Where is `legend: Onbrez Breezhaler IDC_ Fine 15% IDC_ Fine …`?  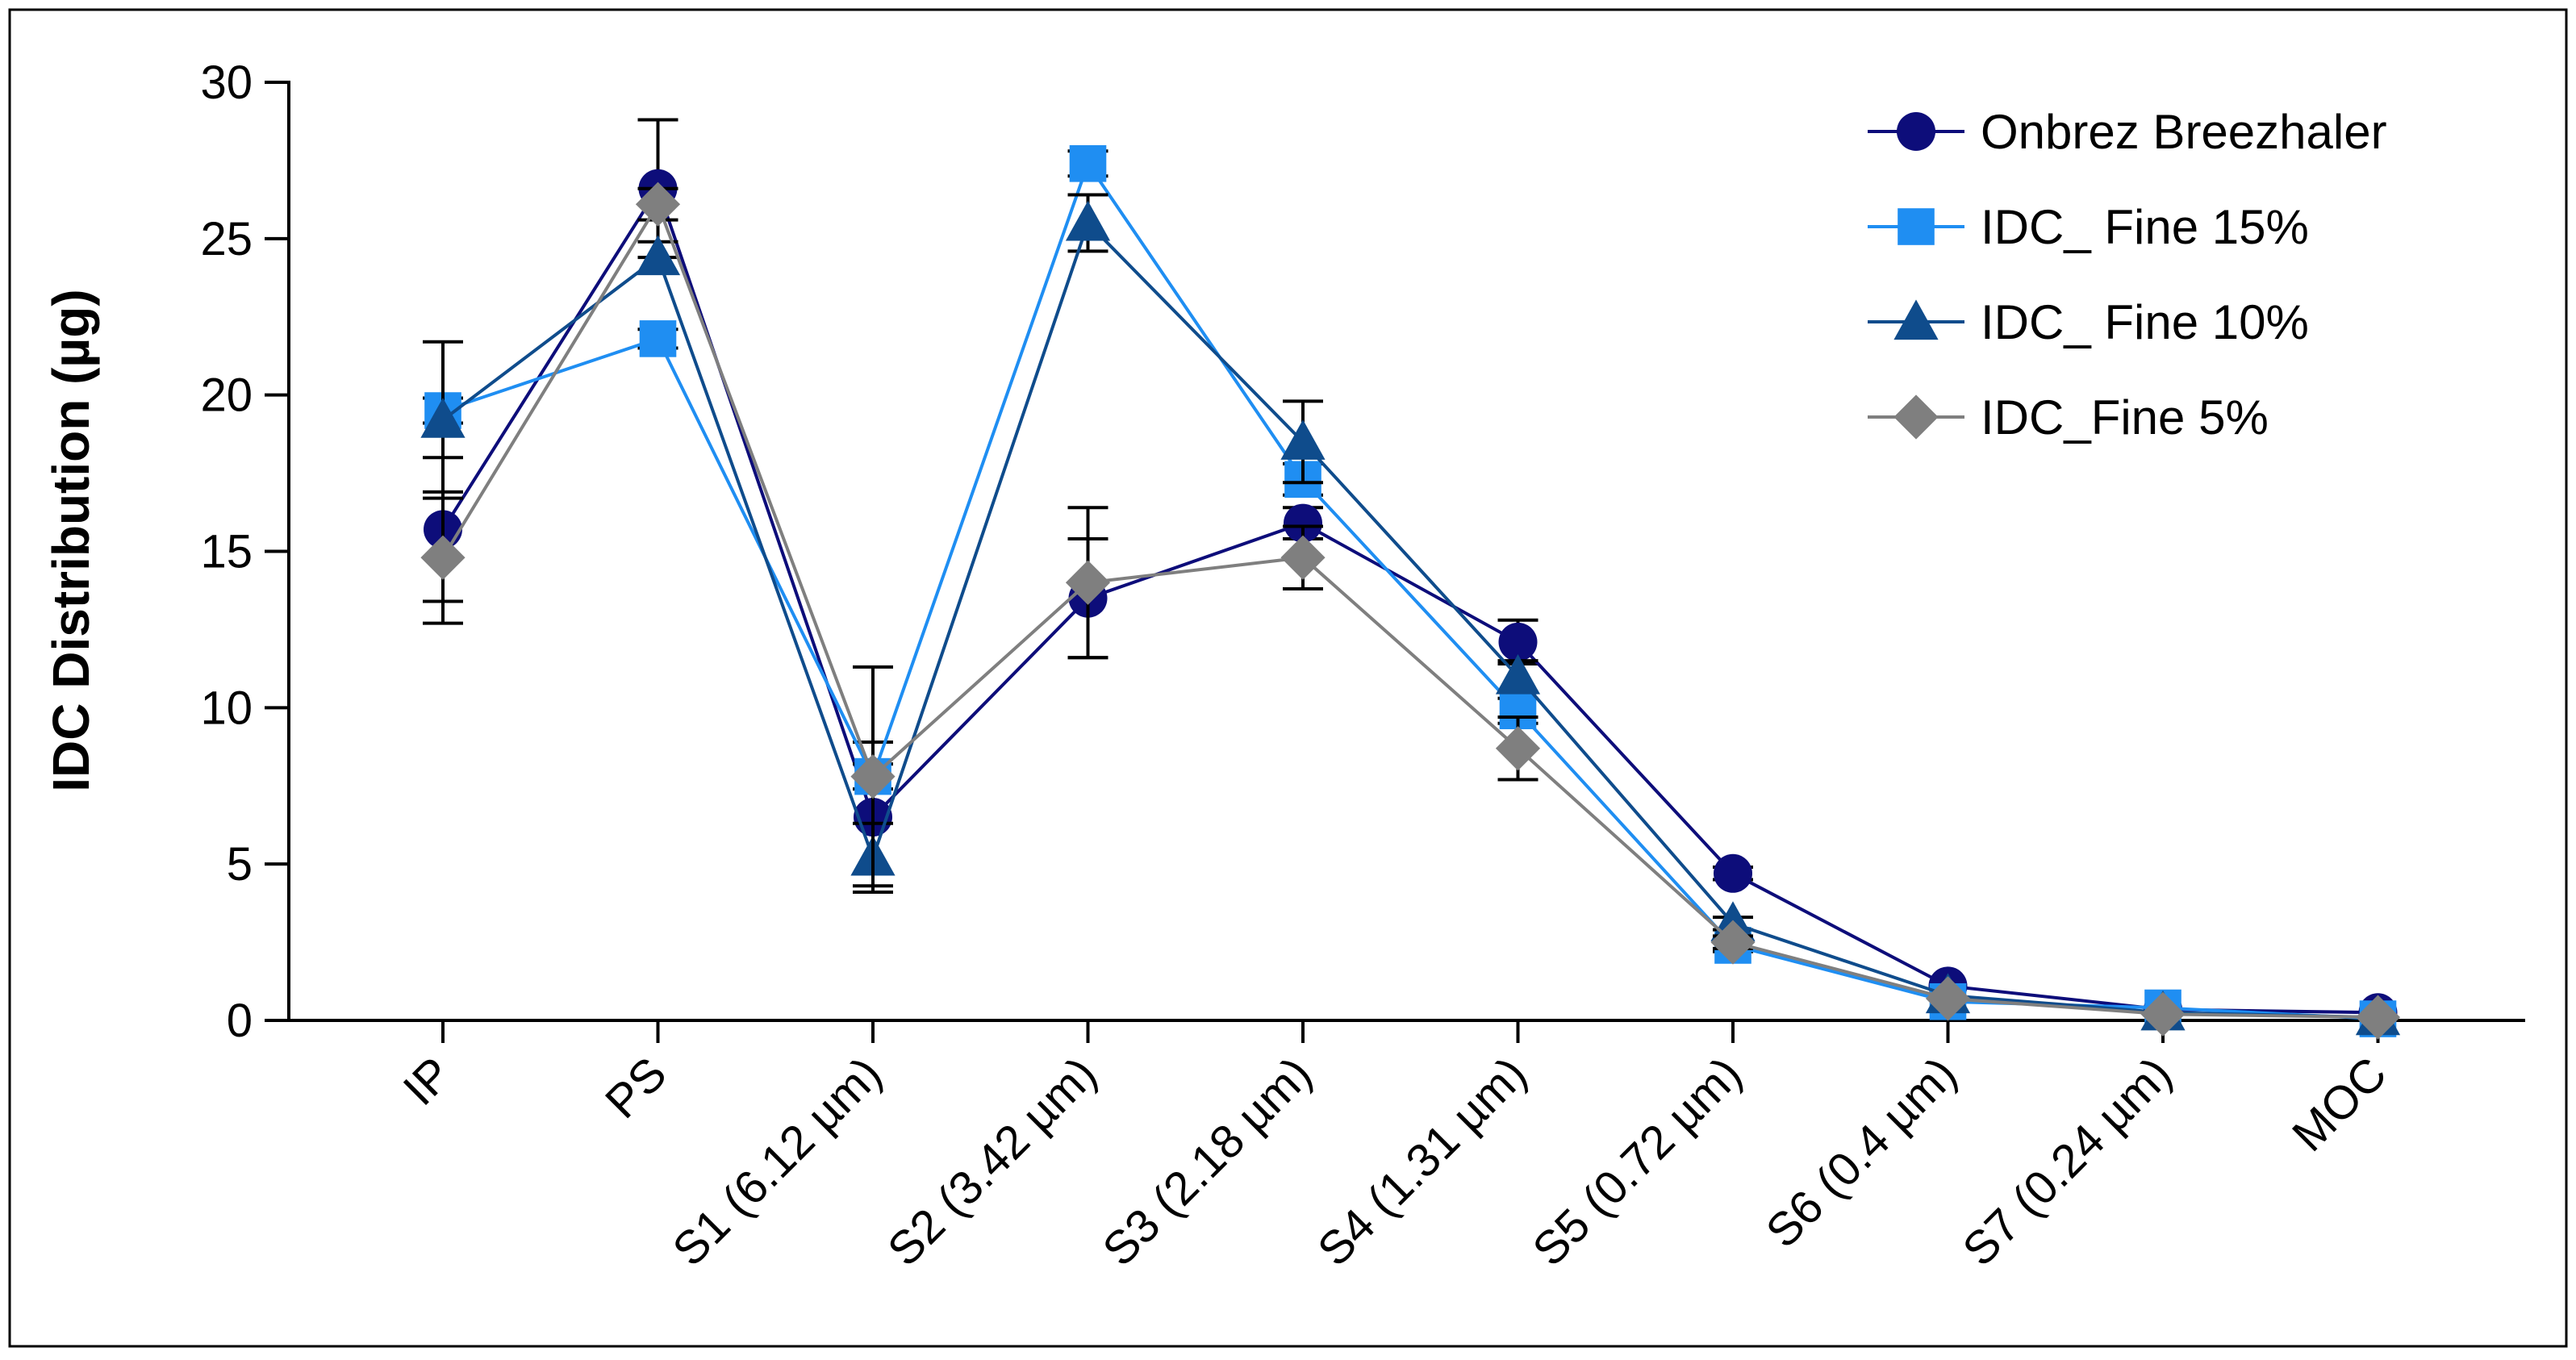
legend: Onbrez Breezhaler IDC_ Fine 15% IDC_ Fine … is located at coordinates (2127, 274).